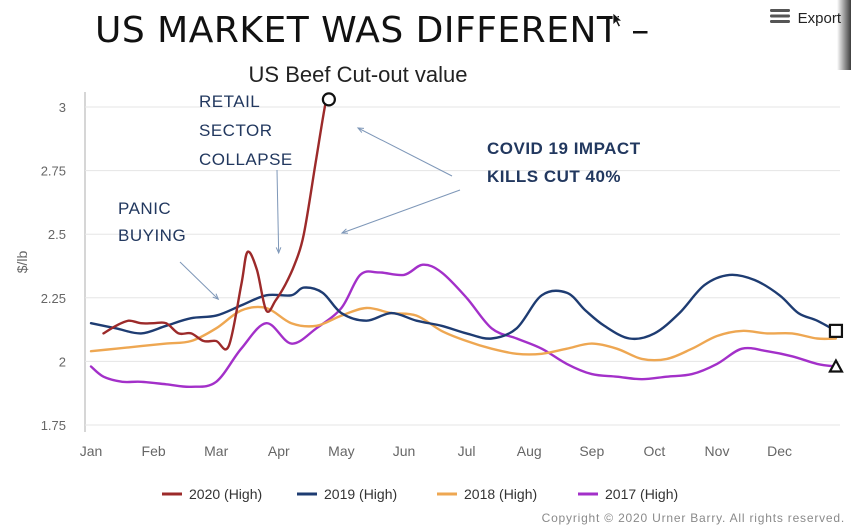 This screenshot has height=528, width=851. I want to click on x-tick-label: Jun, so click(404, 451).